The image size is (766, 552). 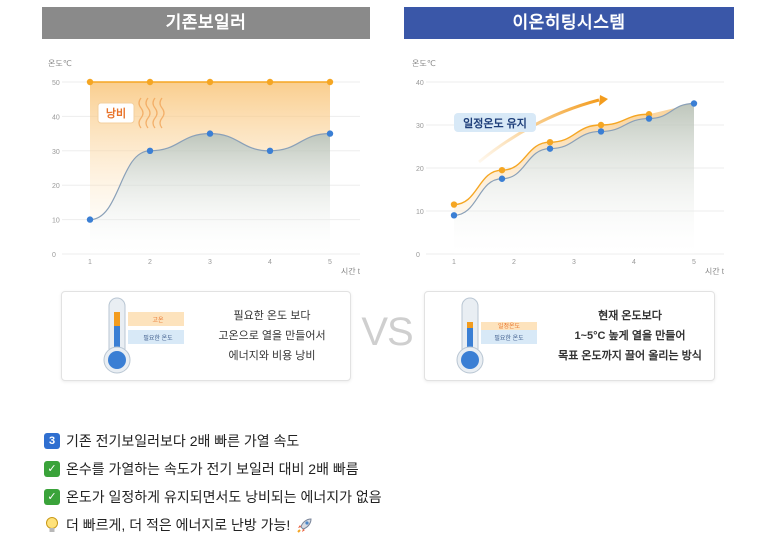 I want to click on note-item: 3 기존 전기보일러보다 2배 빠른 가열 속도, so click(x=213, y=441).